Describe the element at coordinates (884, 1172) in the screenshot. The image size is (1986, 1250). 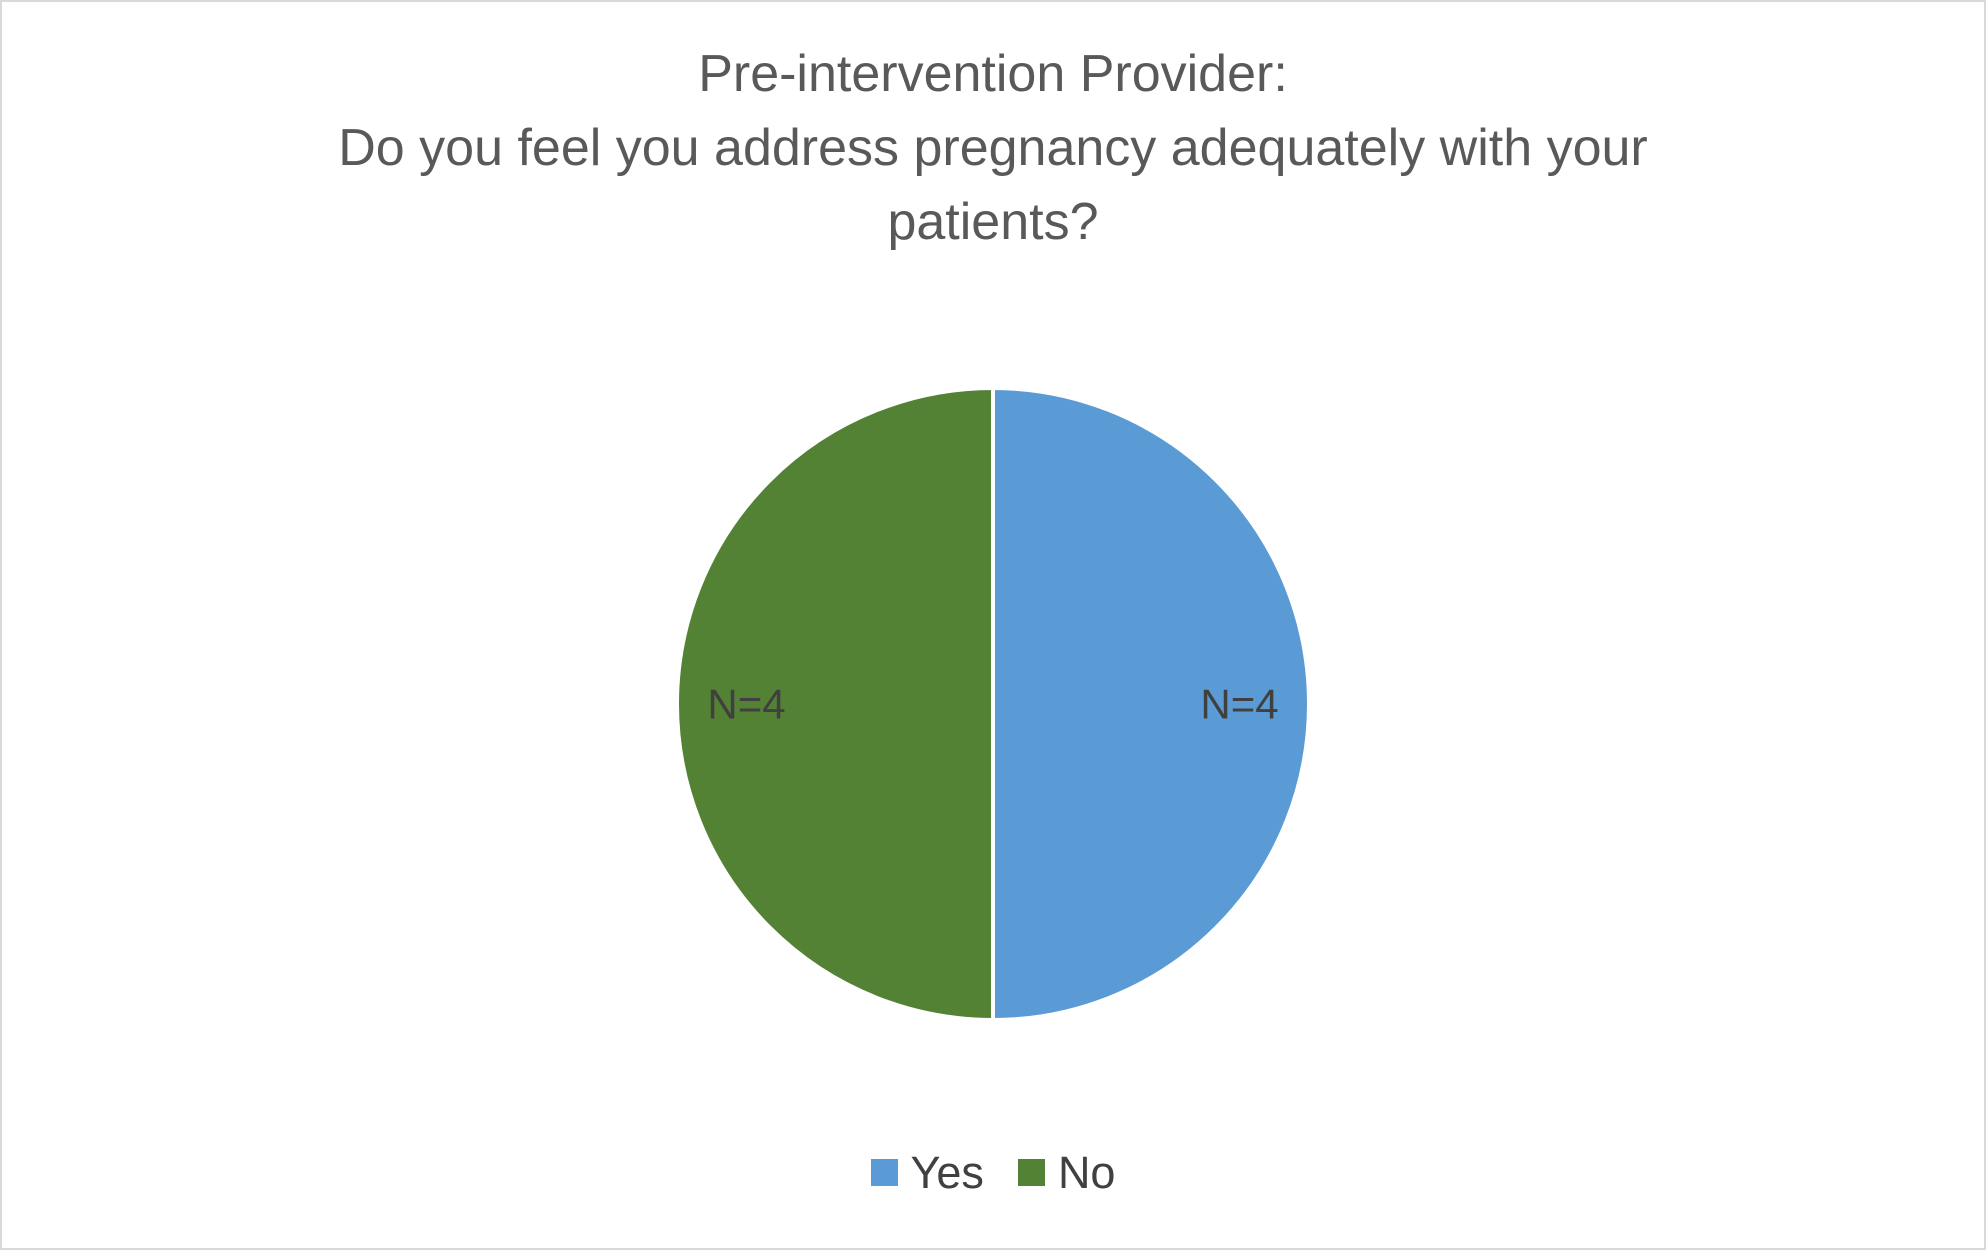
I see `legend-swatch-yes-icon` at that location.